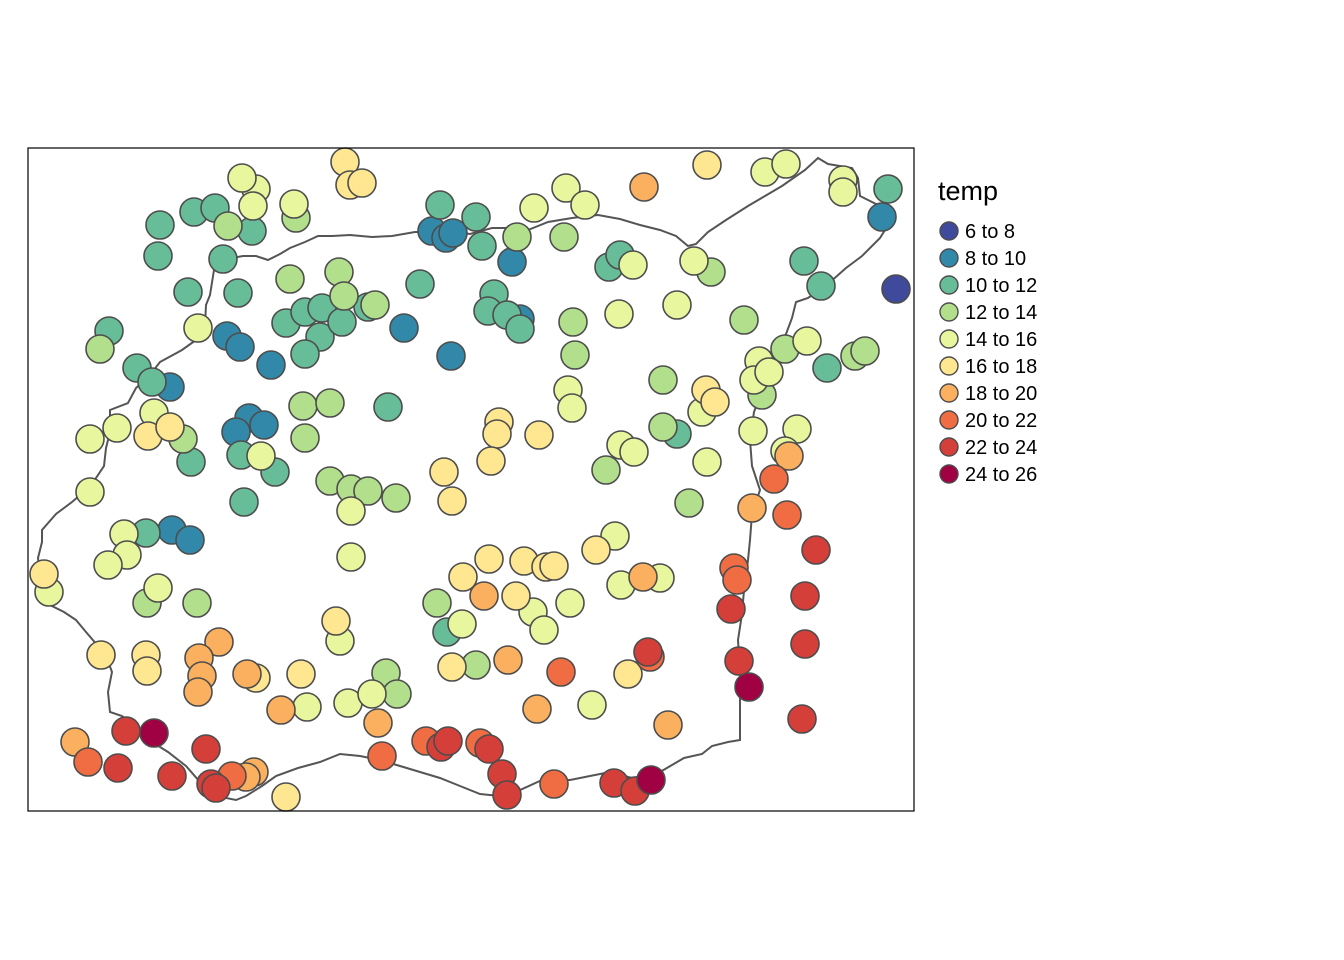 Image resolution: width=1344 pixels, height=960 pixels. Describe the element at coordinates (995, 259) in the screenshot. I see `legend-label: 8 to 10` at that location.